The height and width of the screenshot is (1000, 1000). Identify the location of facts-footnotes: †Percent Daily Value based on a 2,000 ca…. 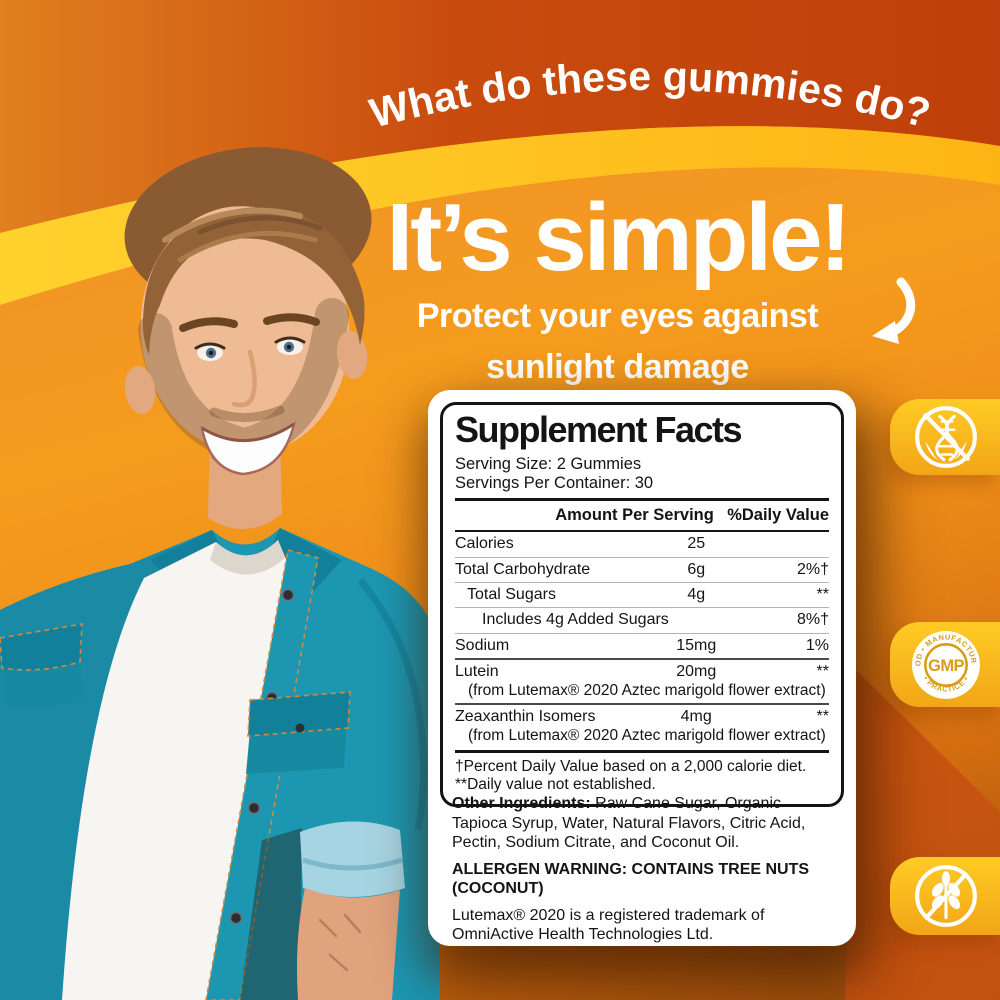
(642, 772).